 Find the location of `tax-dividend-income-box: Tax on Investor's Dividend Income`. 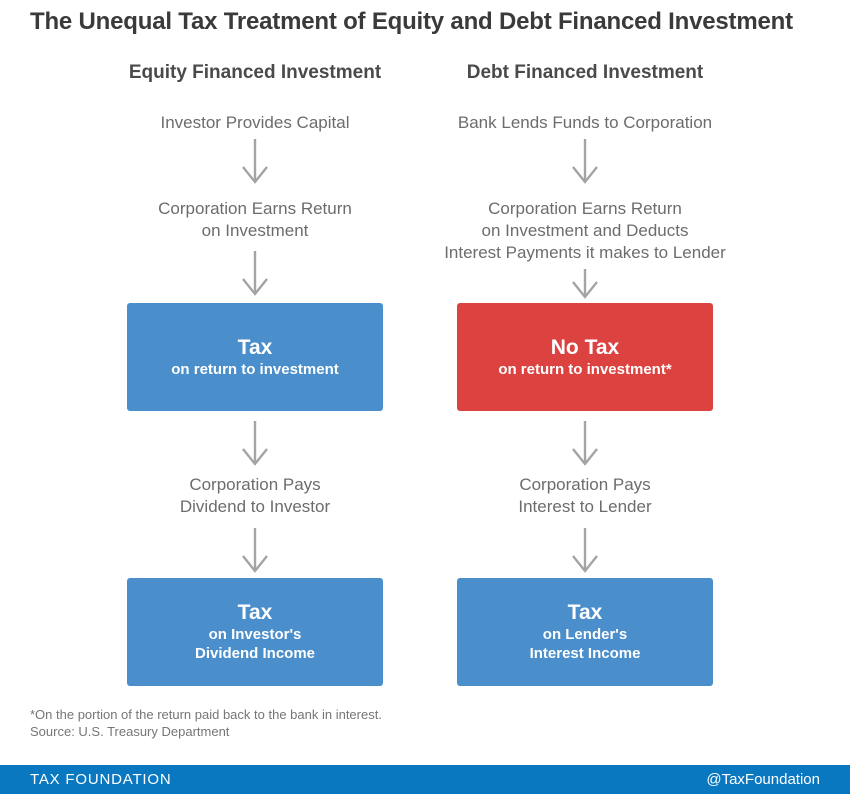

tax-dividend-income-box: Tax on Investor's Dividend Income is located at coordinates (255, 632).